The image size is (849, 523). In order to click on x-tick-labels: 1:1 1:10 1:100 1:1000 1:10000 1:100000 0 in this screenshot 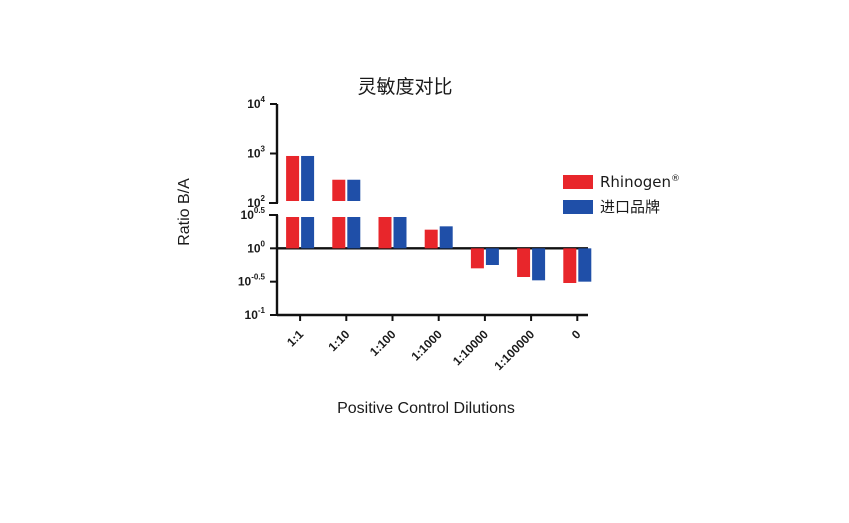, I will do `click(434, 350)`.